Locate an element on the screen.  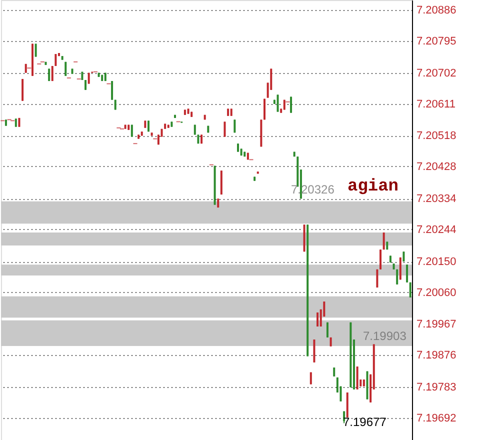
annotation: 7.19677 is located at coordinates (365, 422).